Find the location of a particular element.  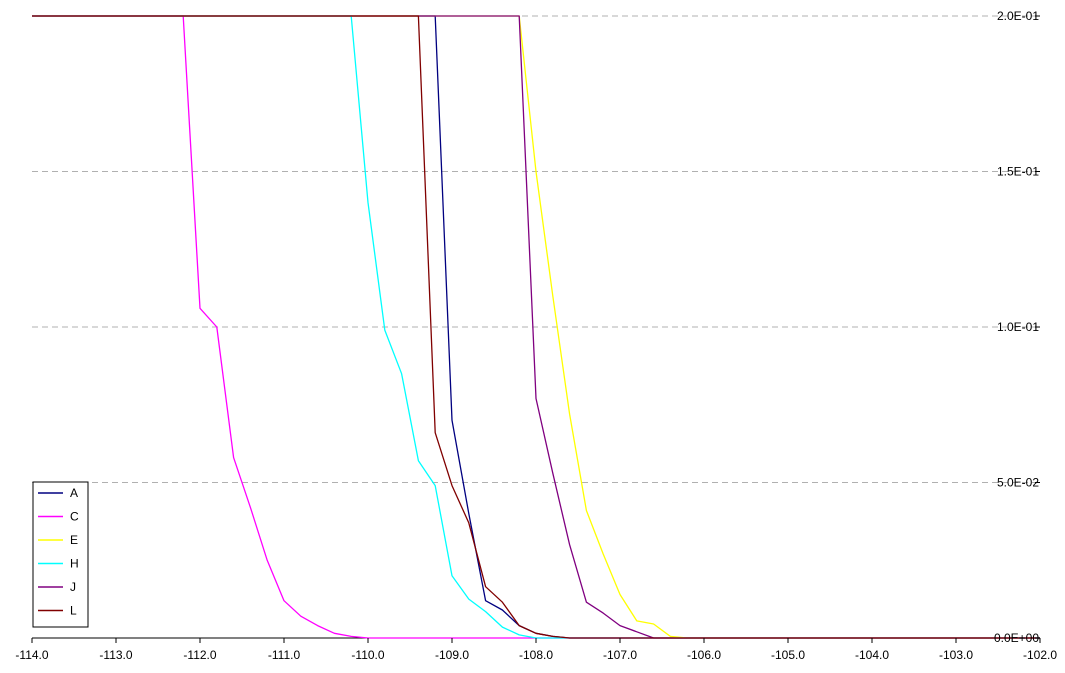

x-tick-label: -112.0 is located at coordinates (199, 655).